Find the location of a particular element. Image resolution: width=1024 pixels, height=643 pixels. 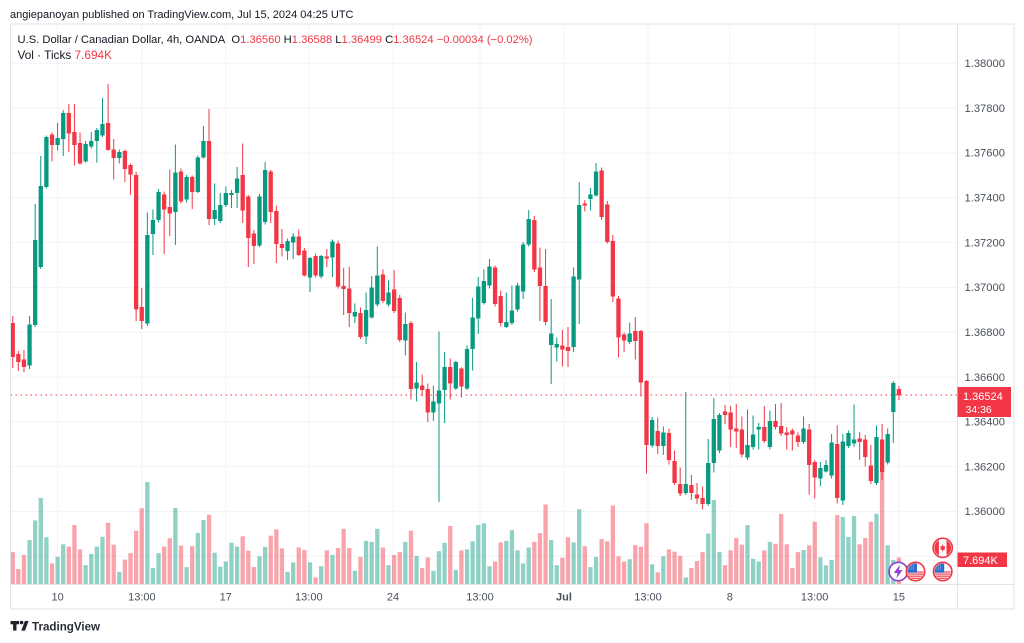

svg-text: 1.36600 is located at coordinates (985, 378).